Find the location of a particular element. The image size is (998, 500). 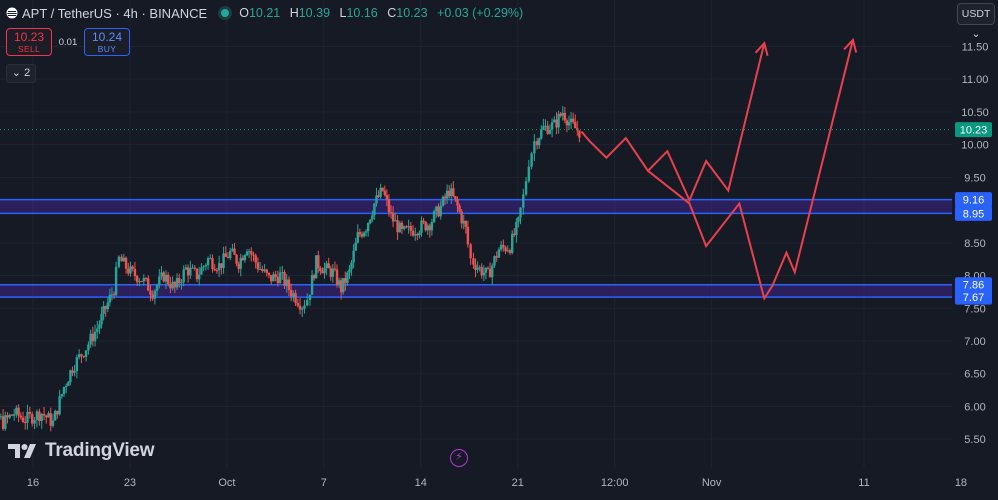

currency-selector: USDT ⌄ is located at coordinates (976, 21).